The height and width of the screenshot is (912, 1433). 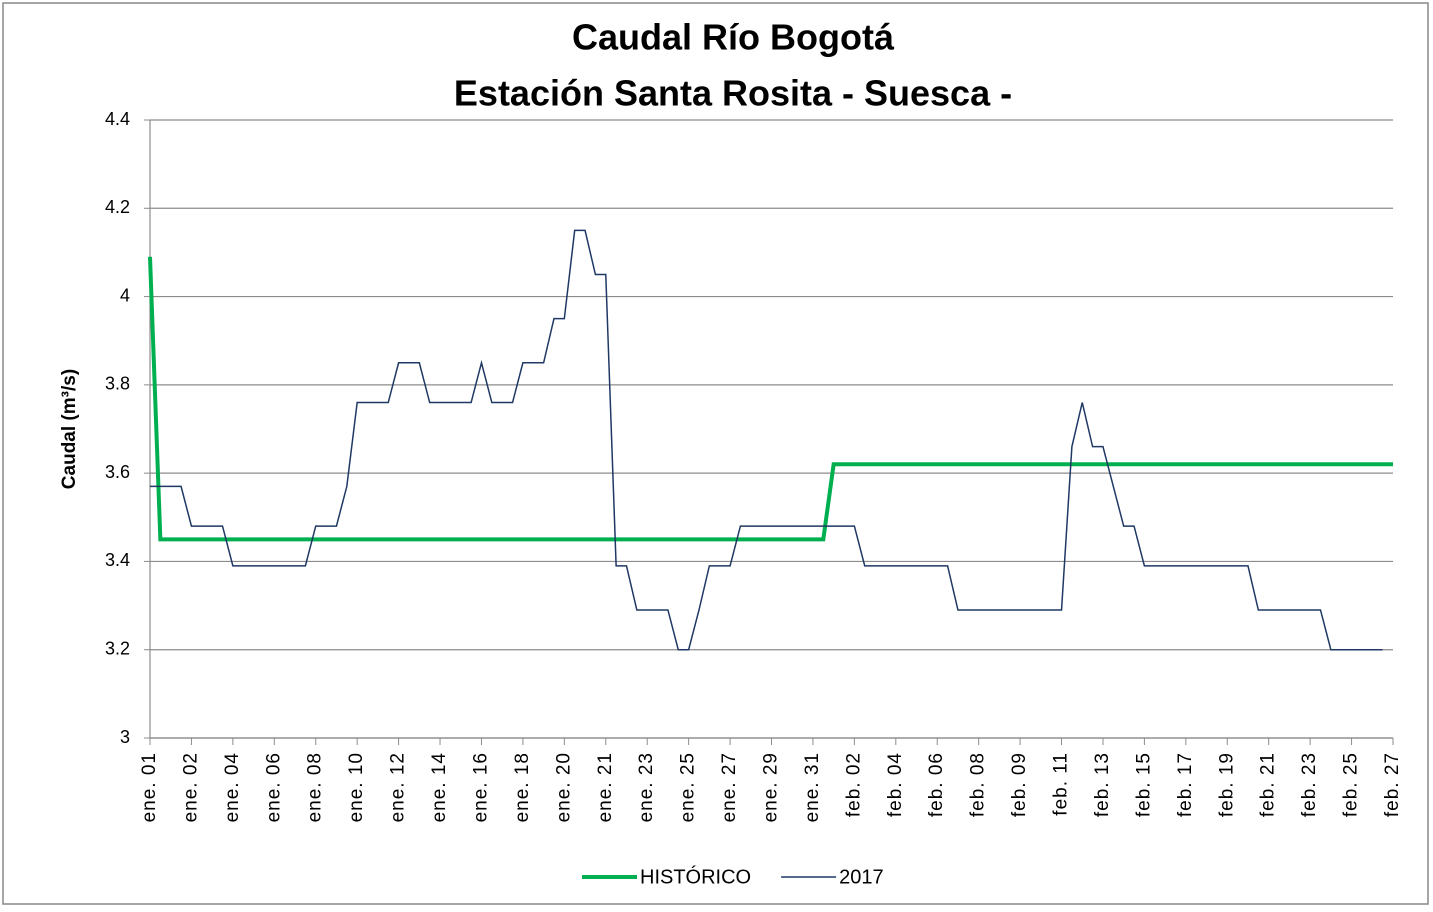 What do you see at coordinates (733, 93) in the screenshot?
I see `chart-subtitle: Estación Santa Rosita - Suesca -` at bounding box center [733, 93].